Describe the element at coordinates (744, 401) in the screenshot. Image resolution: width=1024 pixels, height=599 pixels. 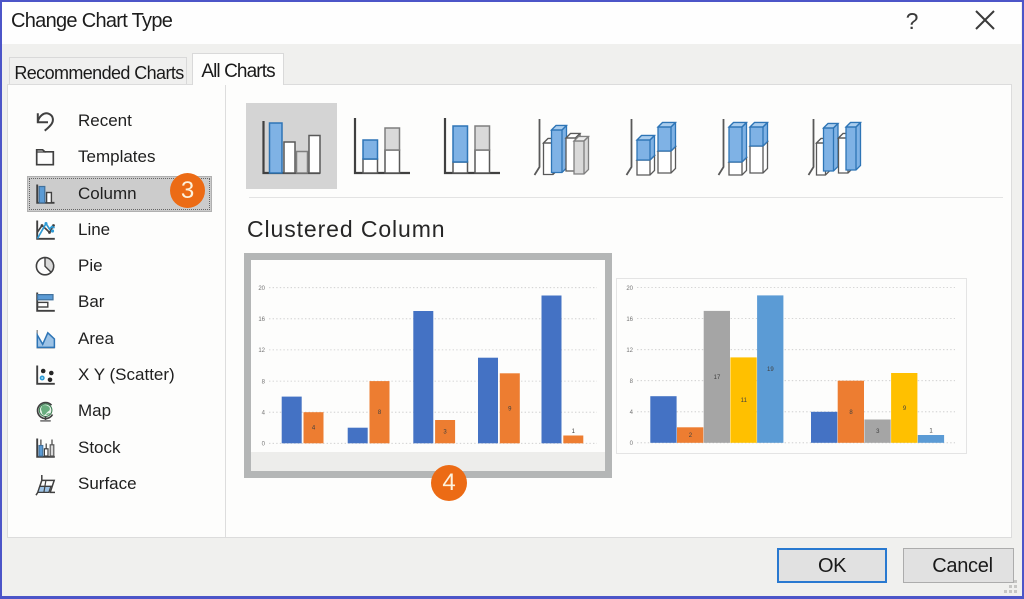
I see `svg-text: 11` at that location.